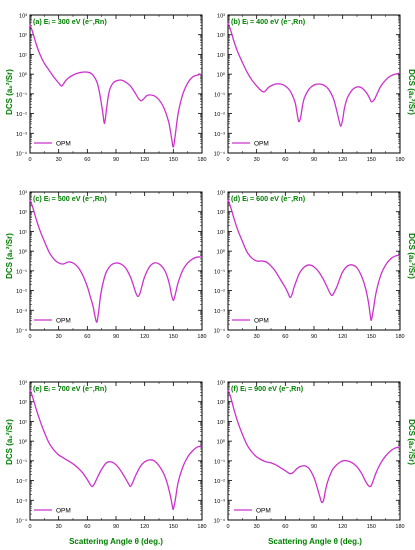  Describe the element at coordinates (268, 21) in the screenshot. I see `panel-b-title: (b) Eᵢ = 400 eV (e⁻,Rn)` at that location.